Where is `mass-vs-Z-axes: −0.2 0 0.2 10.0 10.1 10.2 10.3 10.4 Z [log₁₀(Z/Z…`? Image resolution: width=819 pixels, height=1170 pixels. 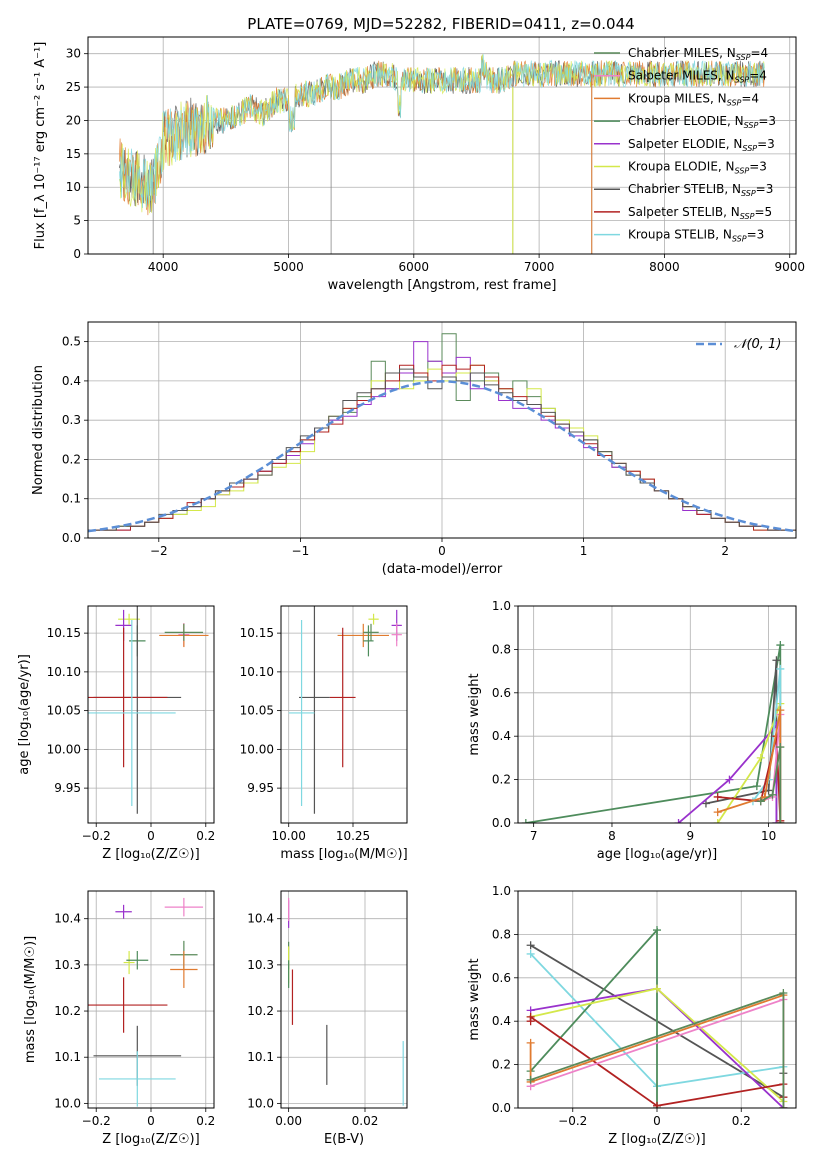
mass-vs-Z-axes: −0.2 0 0.2 10.0 10.1 10.2 10.3 10.4 Z [log₁₀(Z/Z… is located at coordinates (119, 1019).